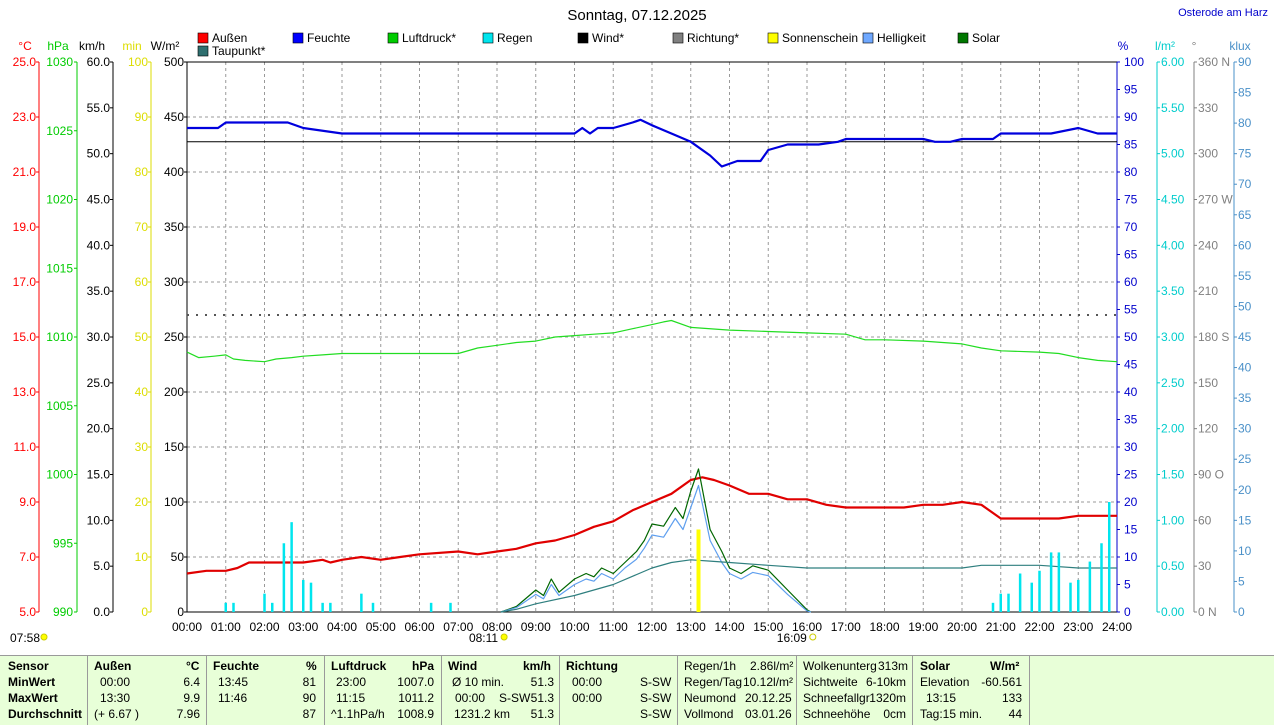 The image size is (1274, 725). I want to click on sunset-label: 16:09, so click(792, 638).